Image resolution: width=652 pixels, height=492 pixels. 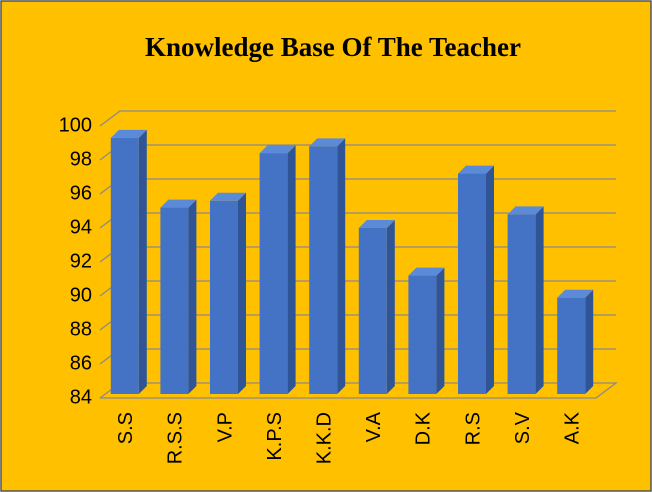 What do you see at coordinates (523, 427) in the screenshot?
I see `x-tick-label: S.V` at bounding box center [523, 427].